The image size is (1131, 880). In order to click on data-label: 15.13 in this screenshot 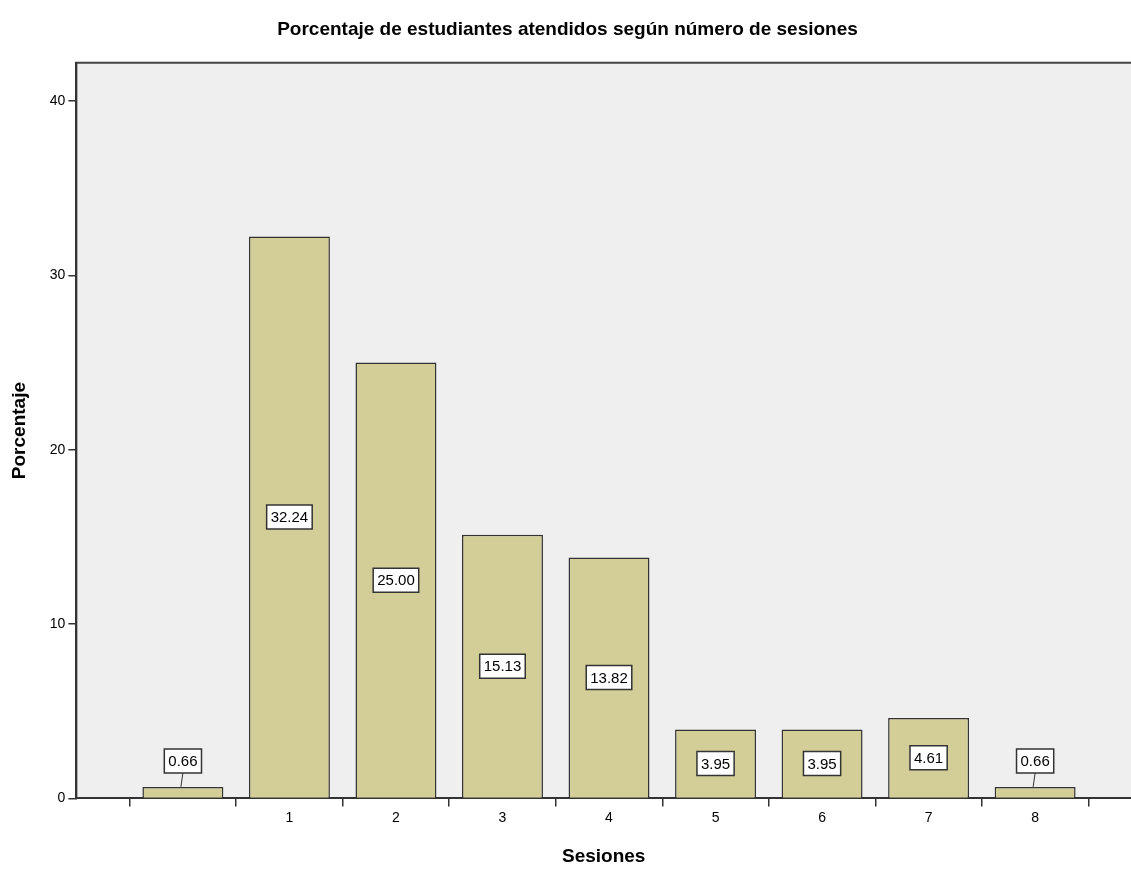, I will do `click(502, 666)`.